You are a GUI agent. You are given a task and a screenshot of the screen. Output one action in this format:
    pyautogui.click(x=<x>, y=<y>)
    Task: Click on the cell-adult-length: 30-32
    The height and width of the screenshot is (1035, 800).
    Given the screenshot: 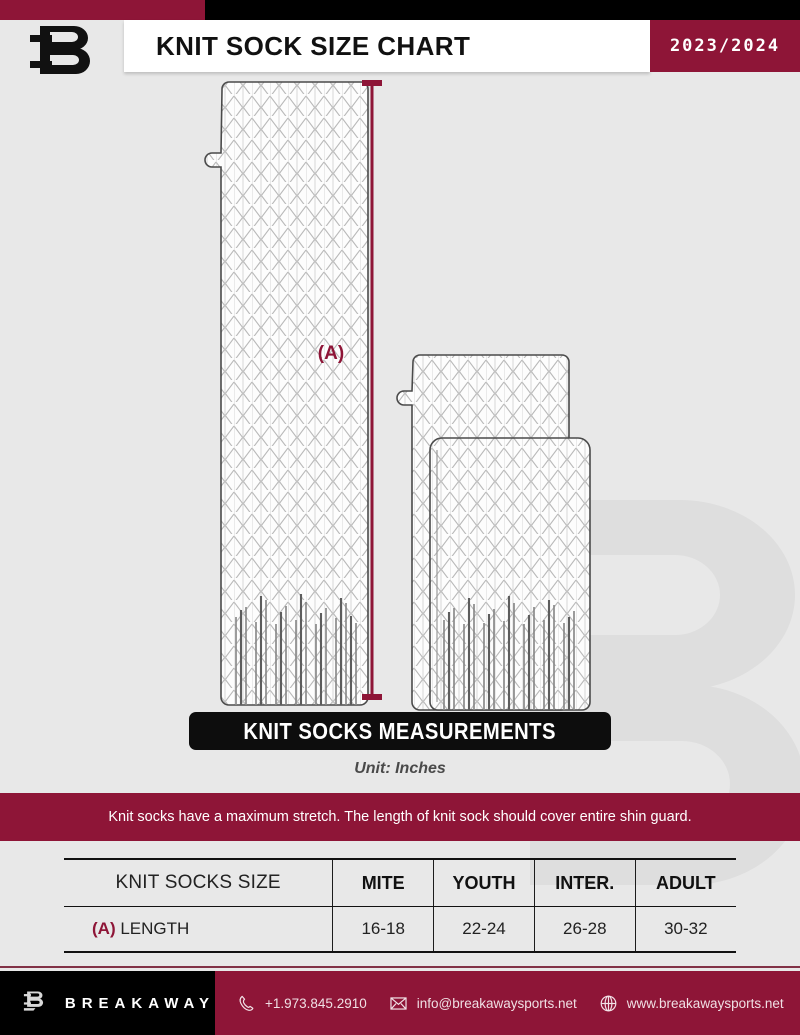 What is the action you would take?
    pyautogui.click(x=685, y=929)
    